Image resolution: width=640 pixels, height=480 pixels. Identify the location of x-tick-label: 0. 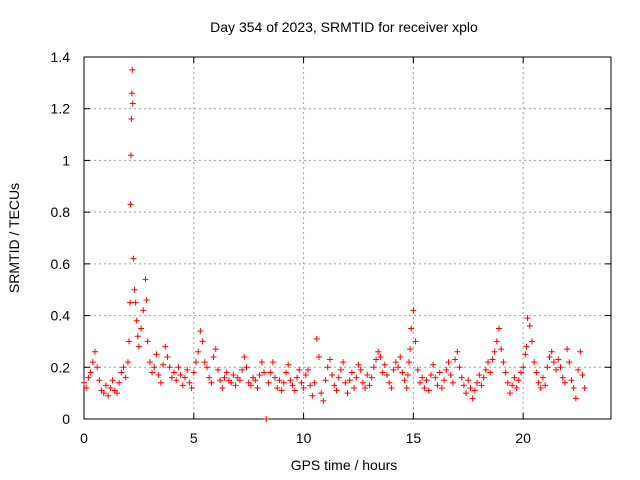
(84, 438).